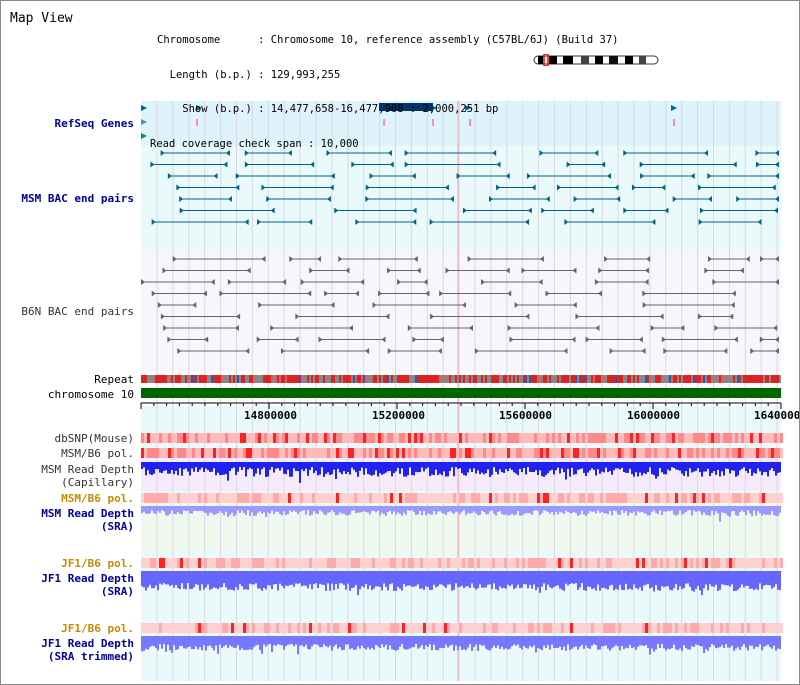  What do you see at coordinates (94, 123) in the screenshot?
I see `refseq-genes-label: RefSeq Genes` at bounding box center [94, 123].